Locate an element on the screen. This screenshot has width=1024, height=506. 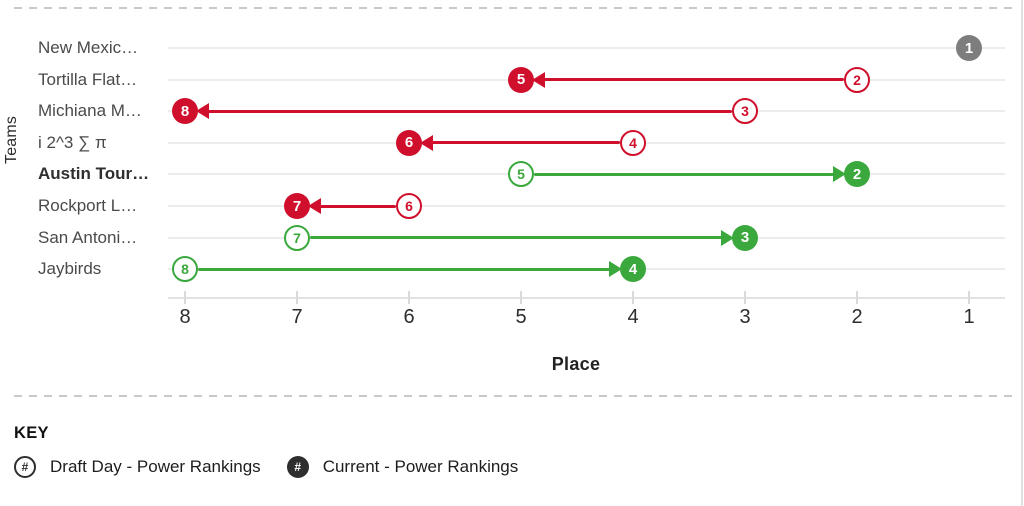
x-tick-label: 5 is located at coordinates (521, 317).